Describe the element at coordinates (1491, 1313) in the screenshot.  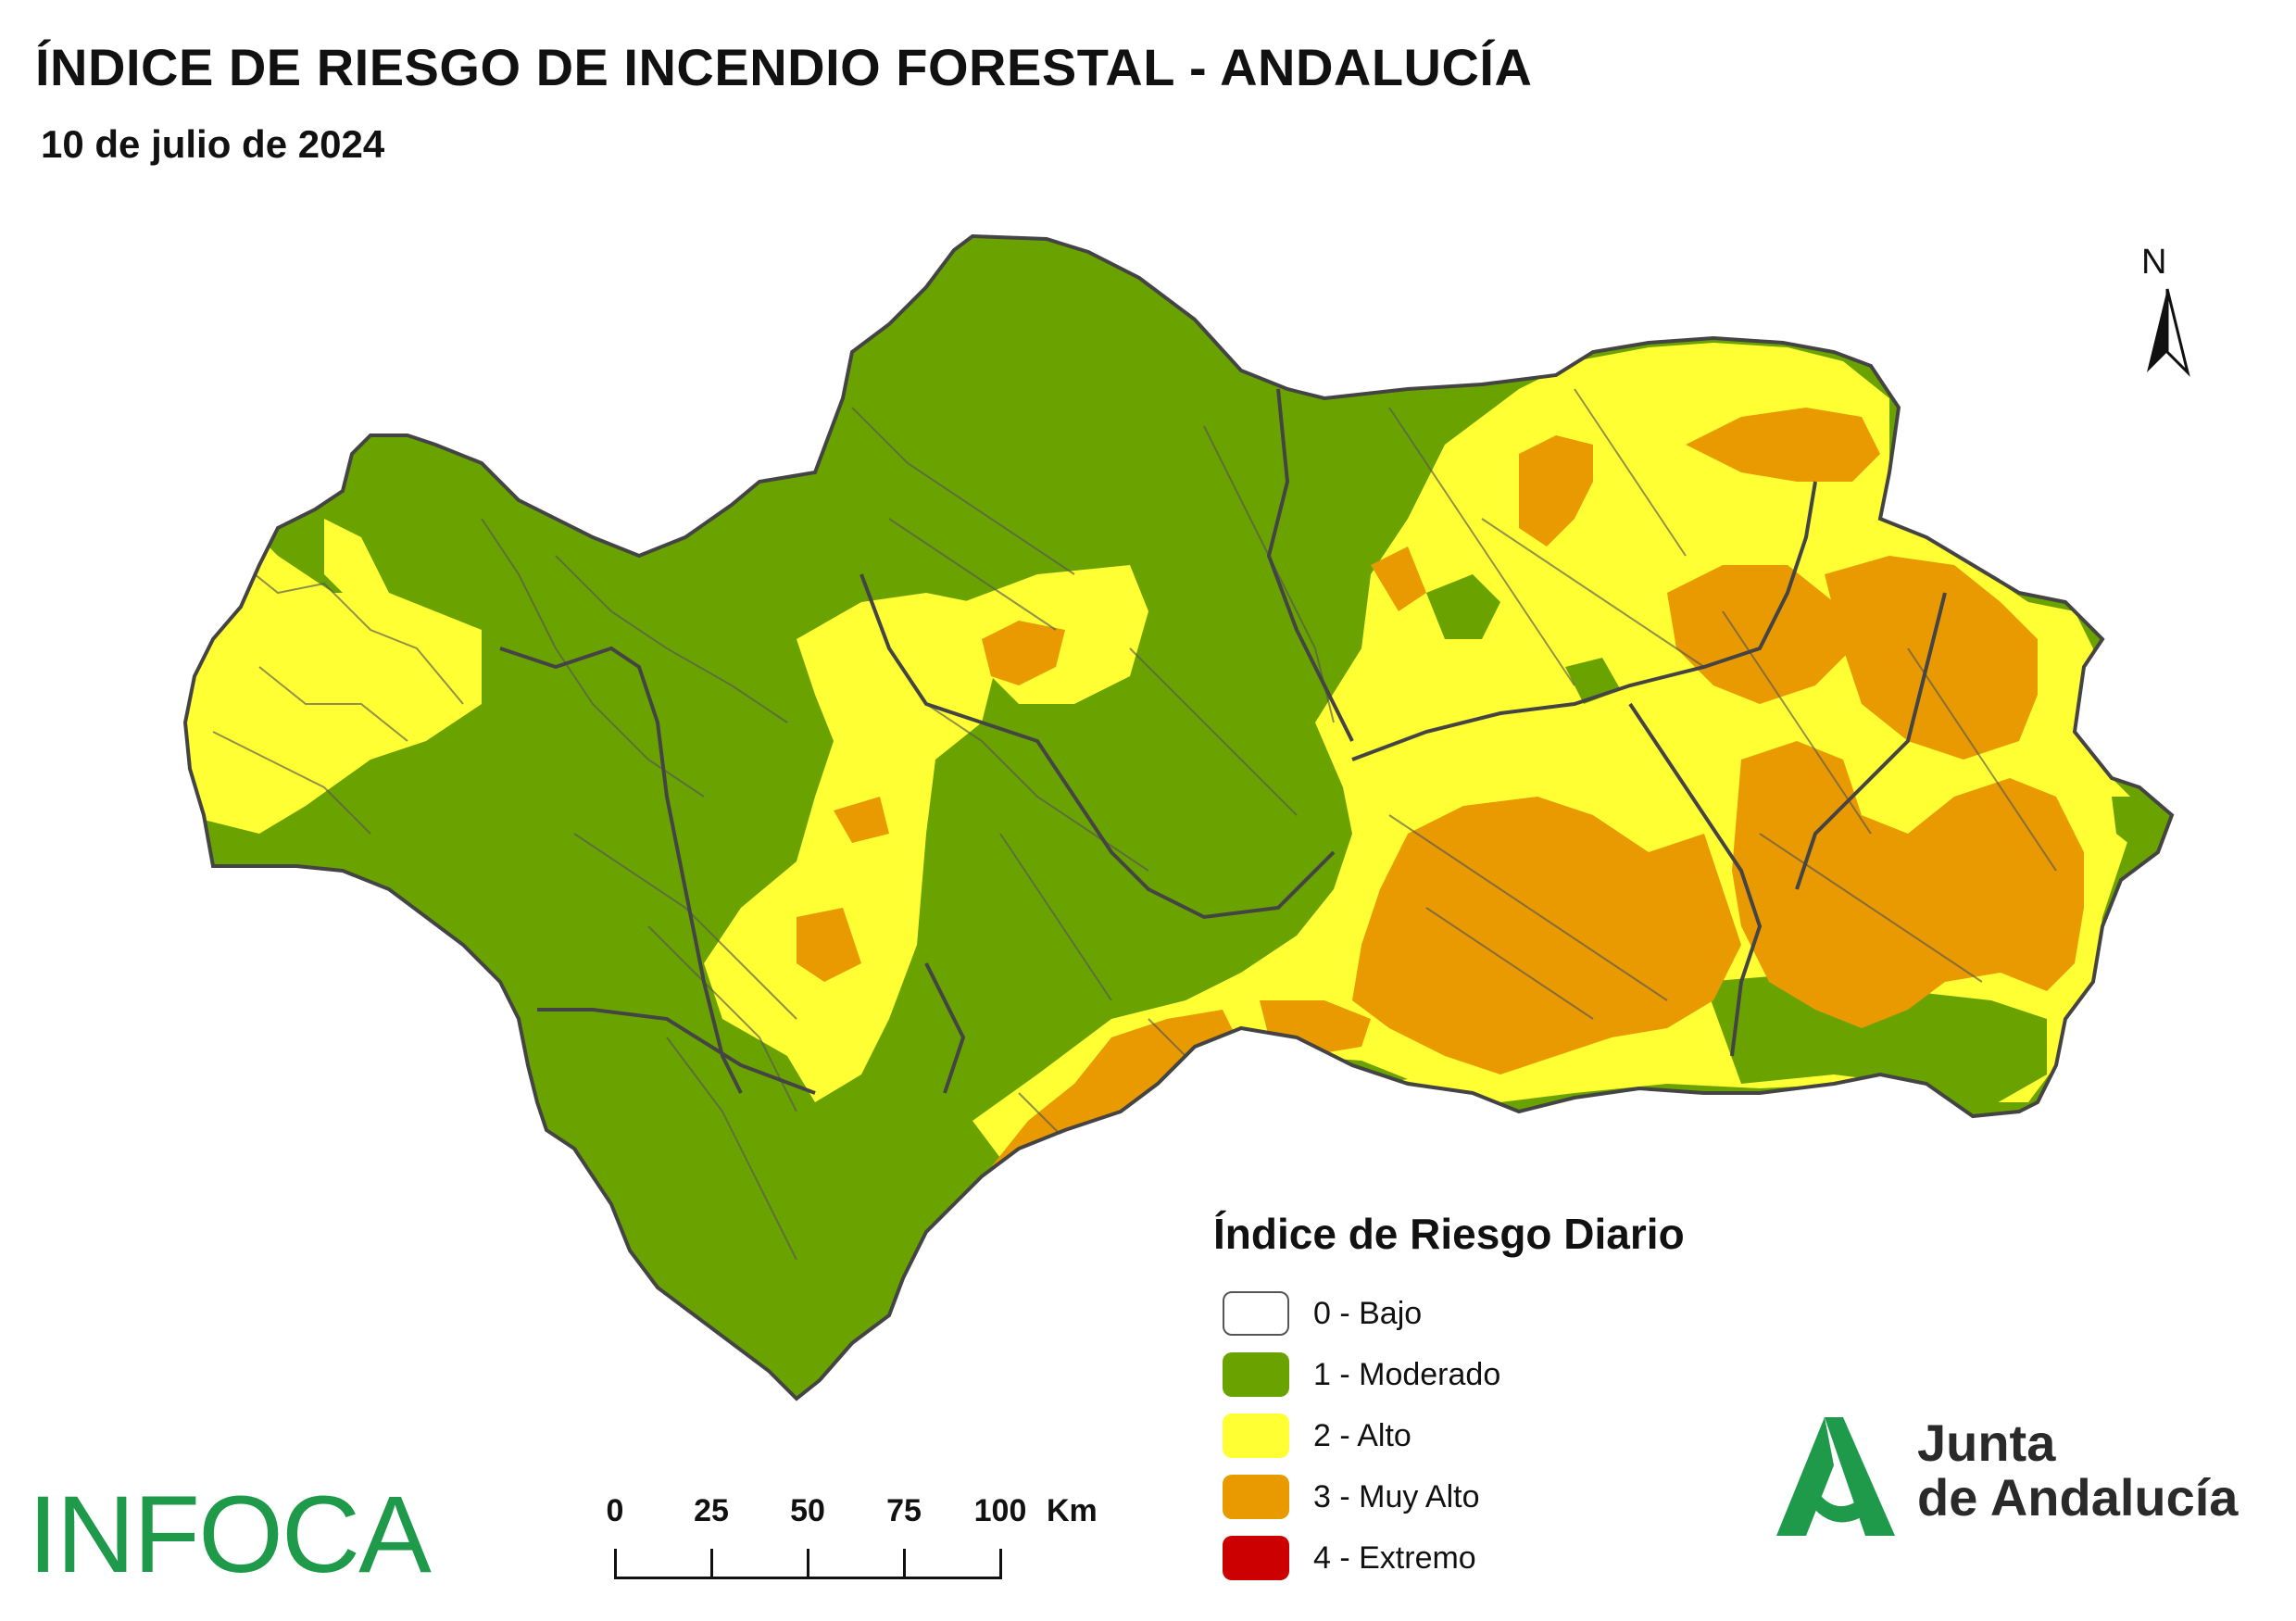
I see `legend-item: 0 - Bajo` at that location.